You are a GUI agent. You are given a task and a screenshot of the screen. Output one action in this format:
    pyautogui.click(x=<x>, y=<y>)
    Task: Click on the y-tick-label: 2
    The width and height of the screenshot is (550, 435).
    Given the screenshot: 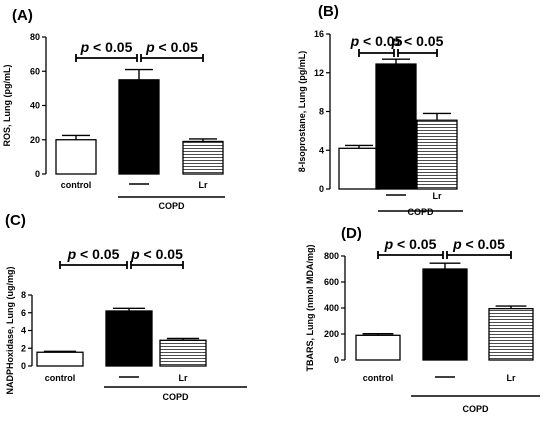 What is the action you would take?
    pyautogui.click(x=23, y=348)
    